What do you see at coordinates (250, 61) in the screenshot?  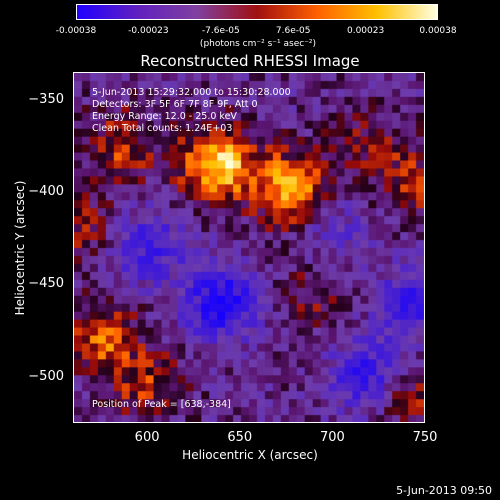 I see `chart-title: Reconstructed RHESSI Image` at bounding box center [250, 61].